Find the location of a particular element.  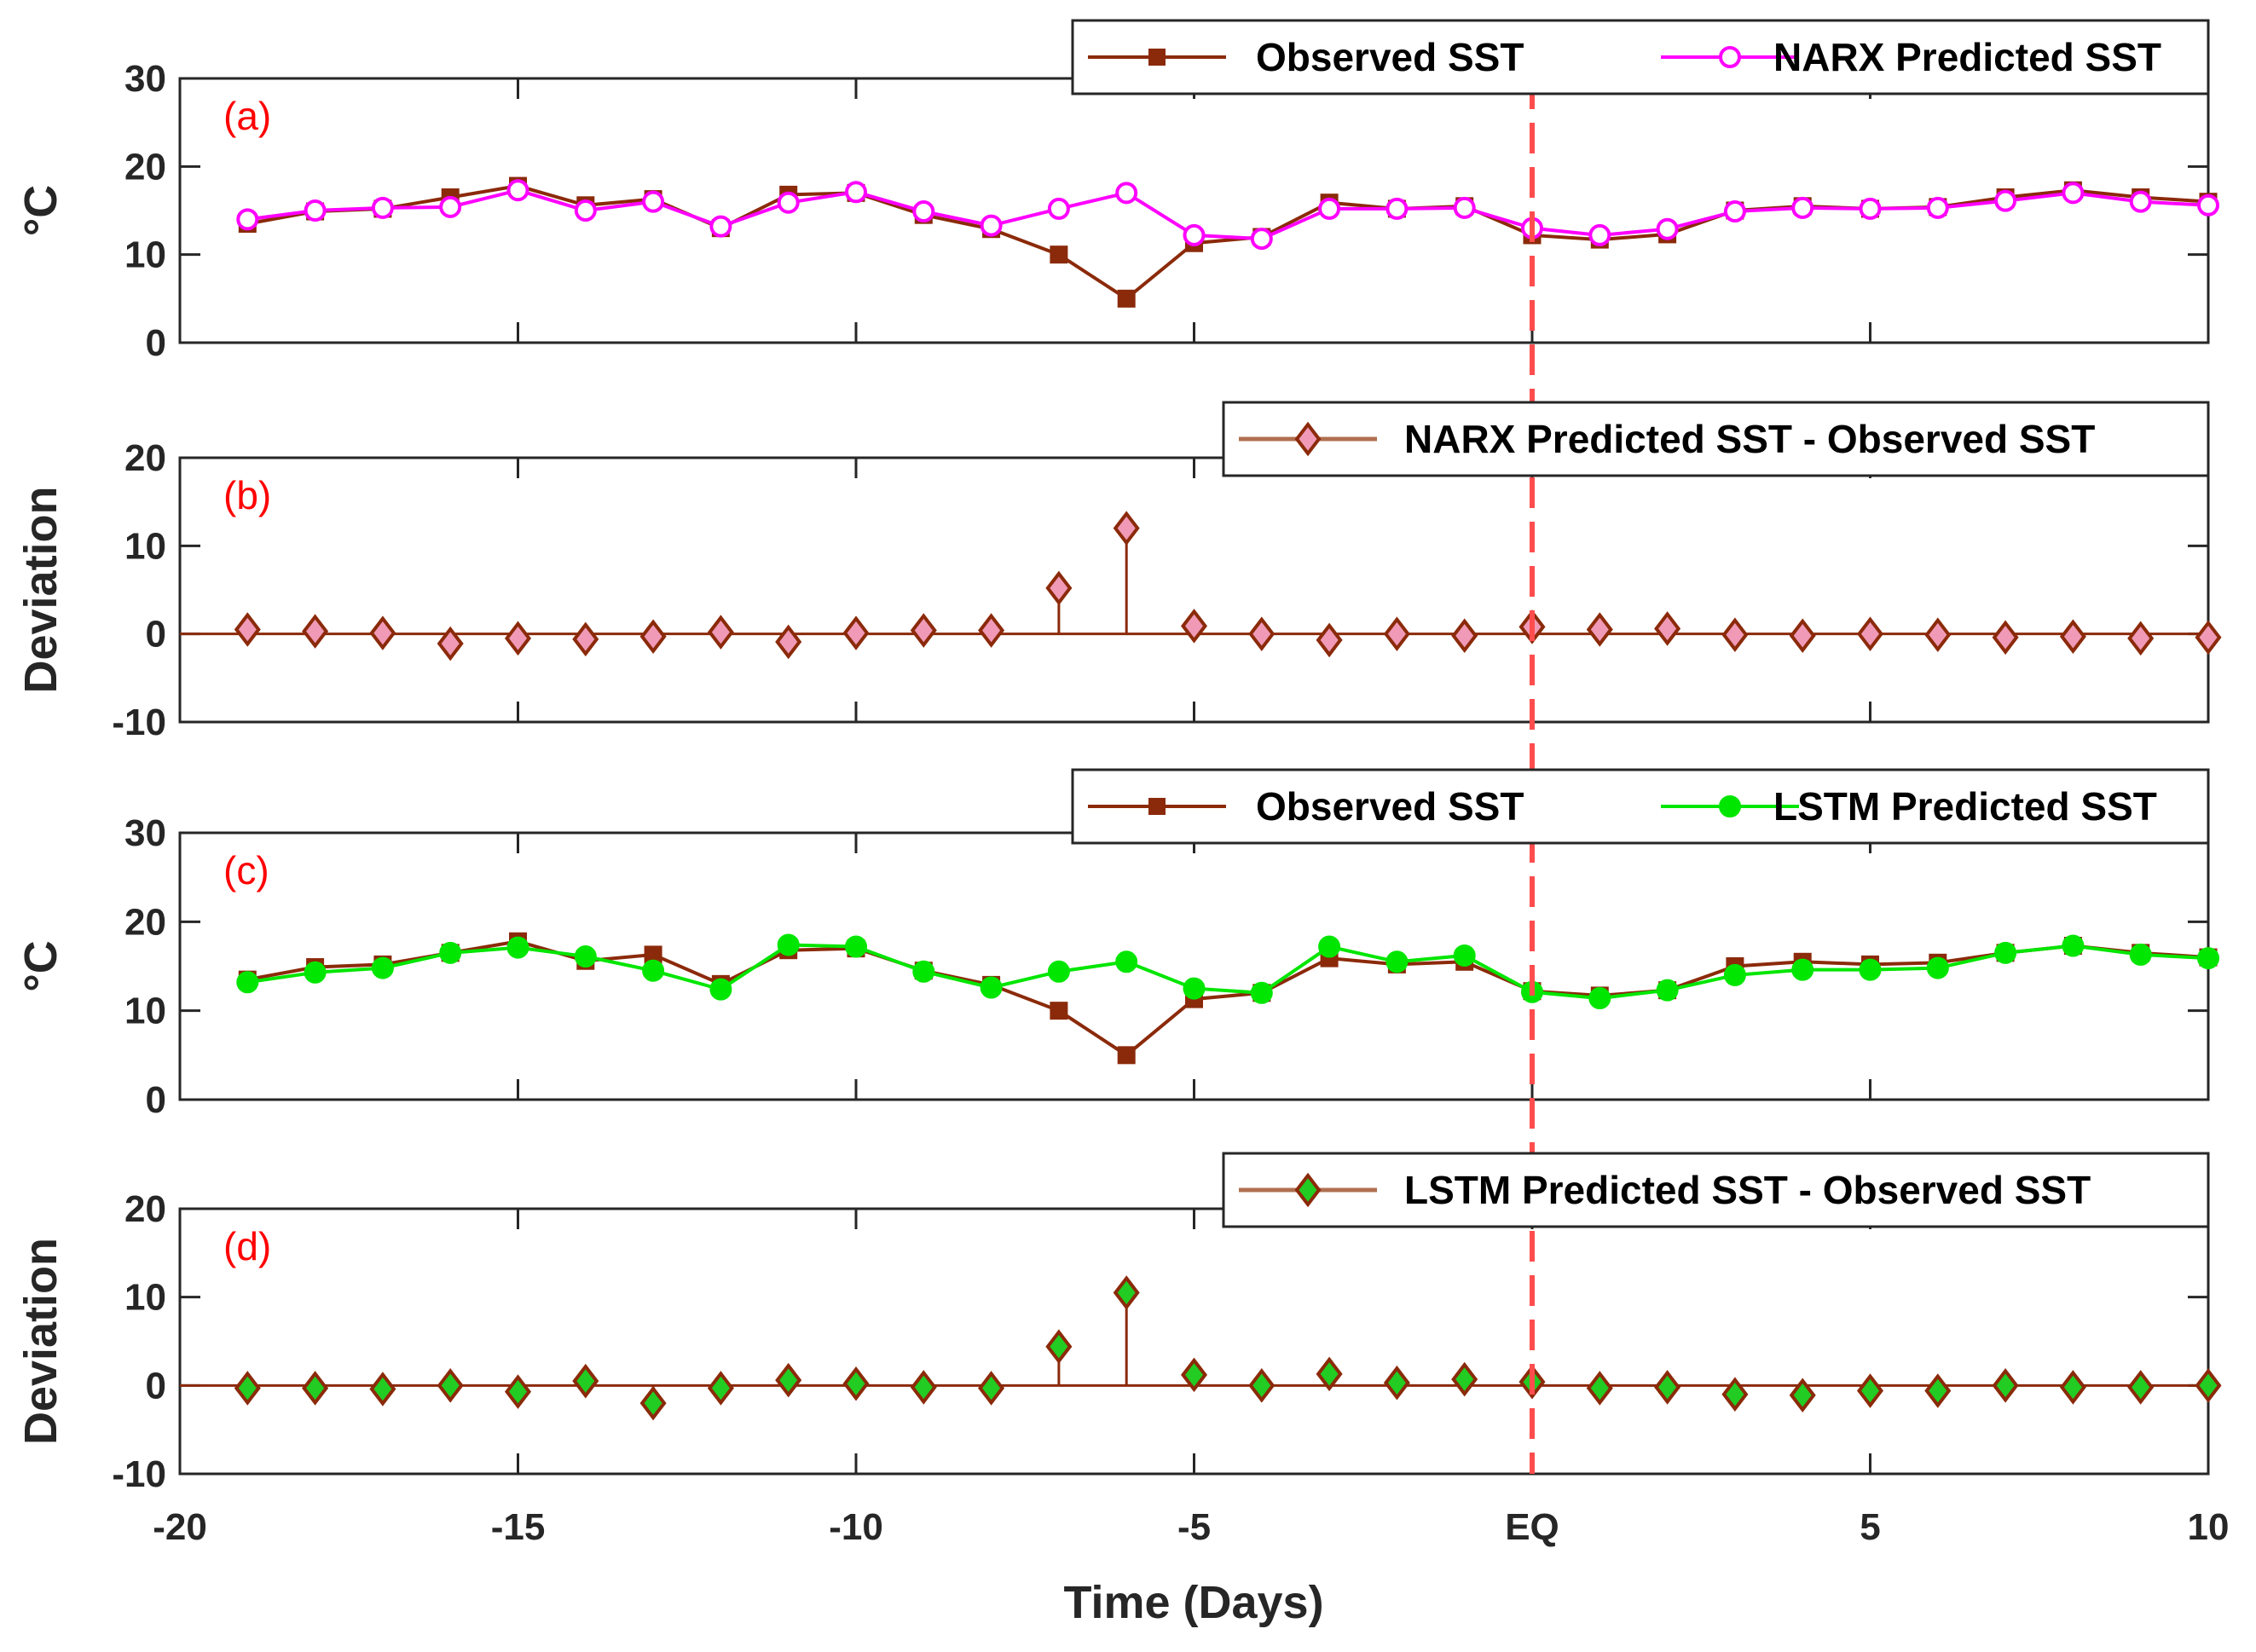

y-tick-label: -10 is located at coordinates (139, 722).